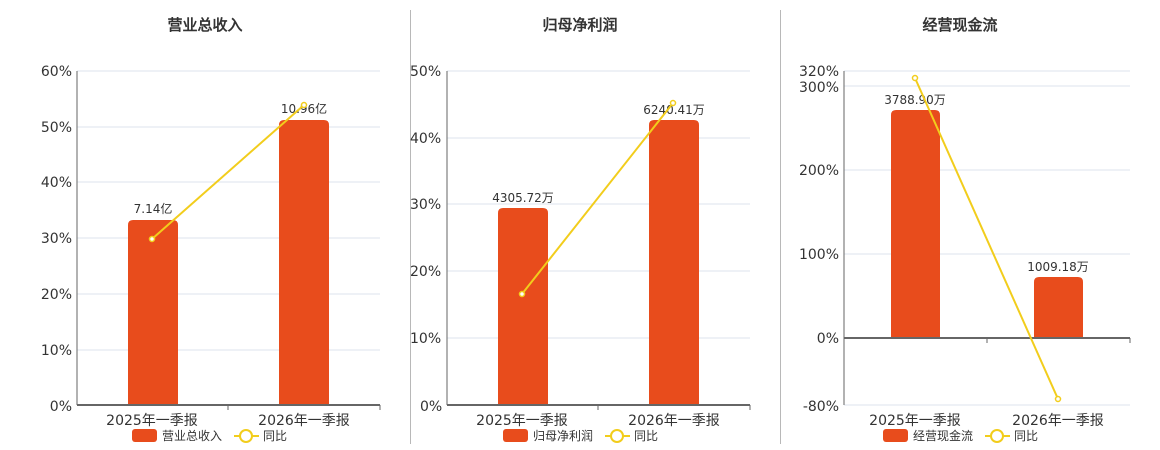  What do you see at coordinates (943, 435) in the screenshot?
I see `svg-text: 经营现金流` at bounding box center [943, 435].